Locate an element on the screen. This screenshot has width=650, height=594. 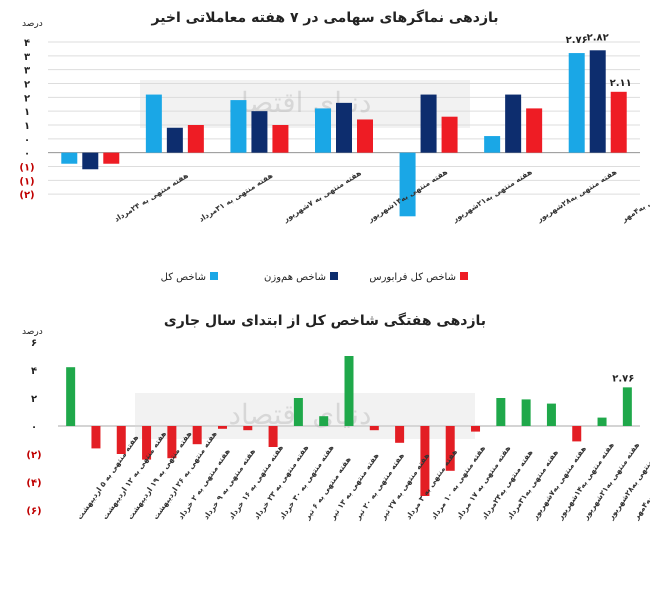
chart1-category-label: هفته منتهی به ۷شهریور is located at coordinates (322, 196).